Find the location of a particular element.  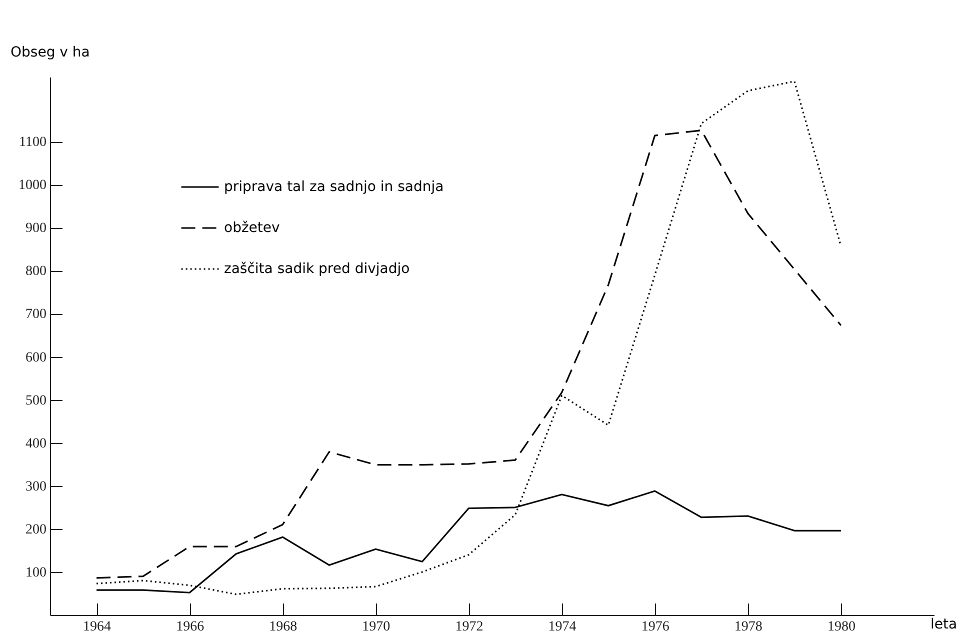

legend-label: zaščita sadik pred divjadjo is located at coordinates (317, 269).